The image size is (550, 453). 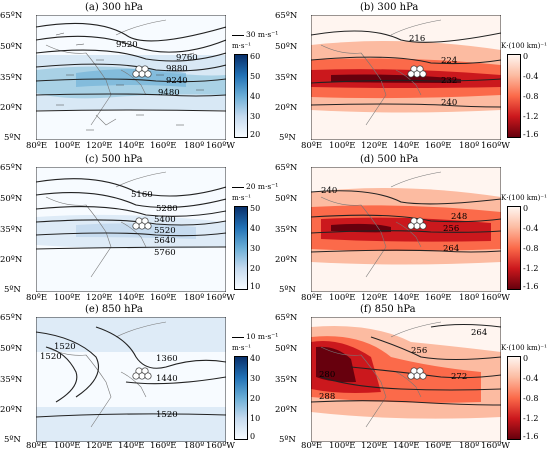 I want to click on contour-label: 5400, so click(x=165, y=220).